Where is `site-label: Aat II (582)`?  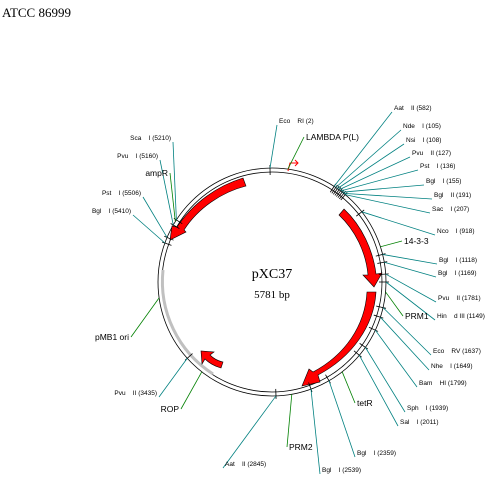 site-label: Aat II (582) is located at coordinates (413, 108).